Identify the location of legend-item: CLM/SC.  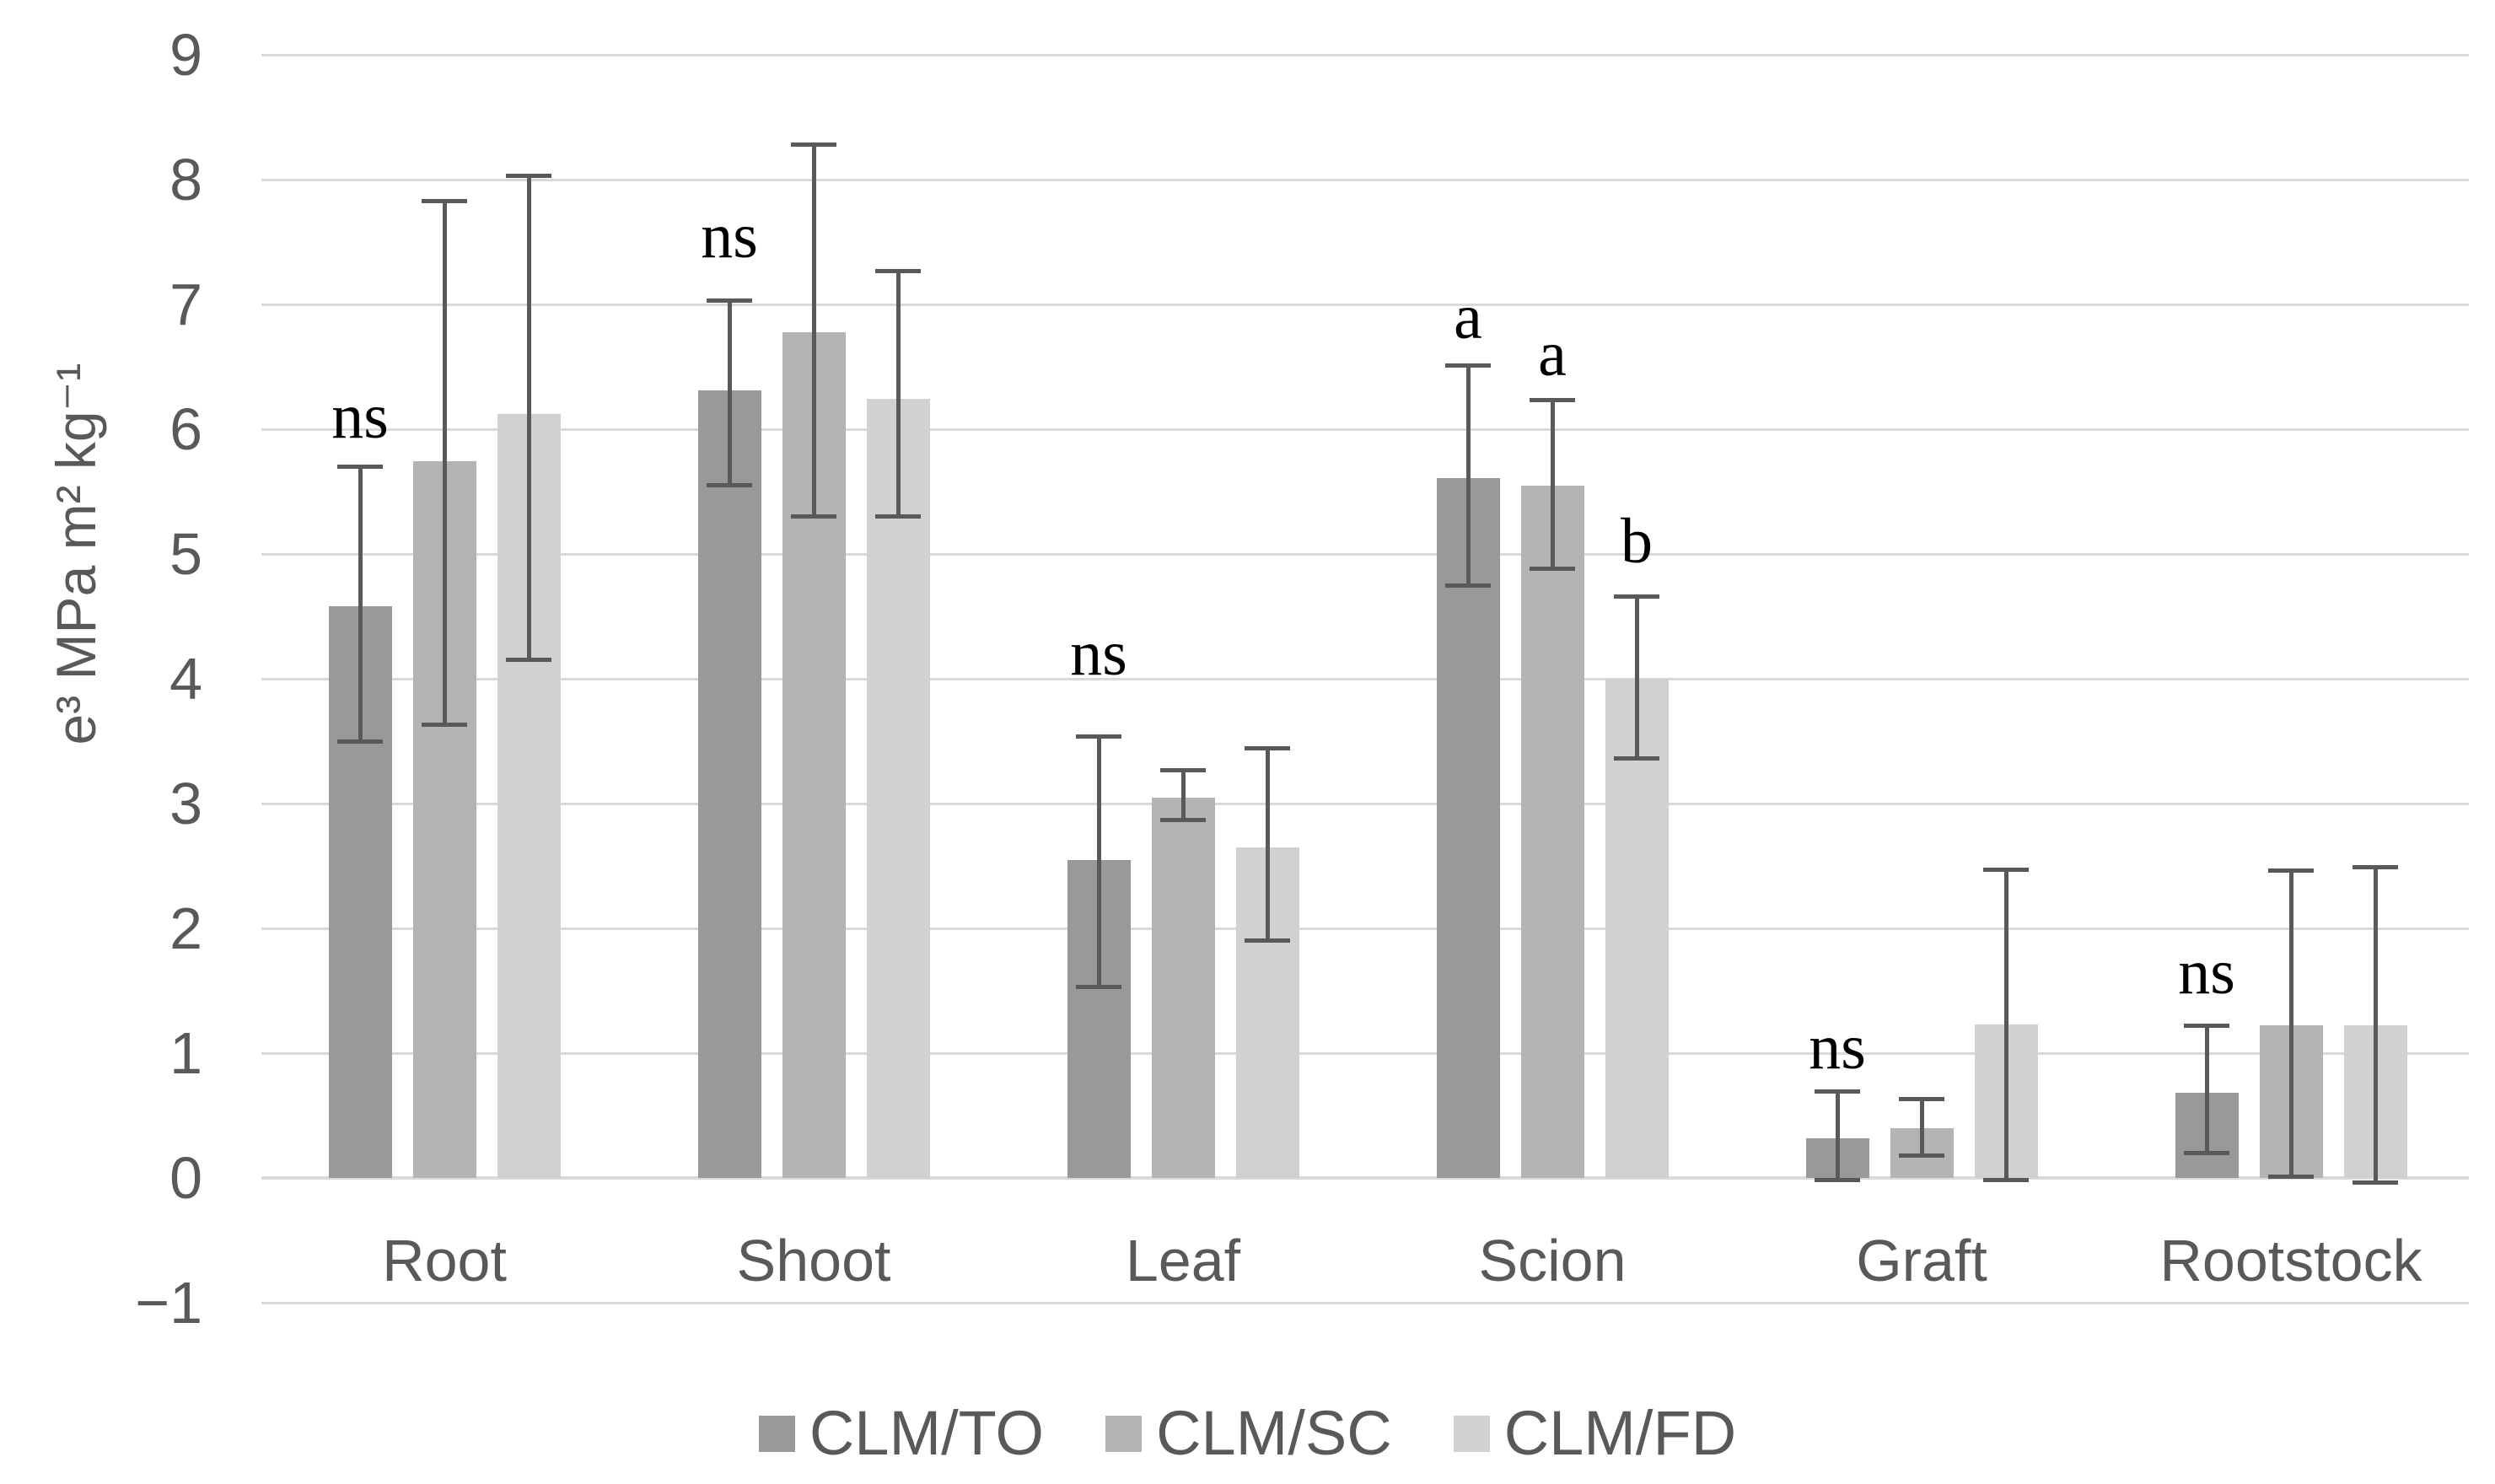
(1248, 1433).